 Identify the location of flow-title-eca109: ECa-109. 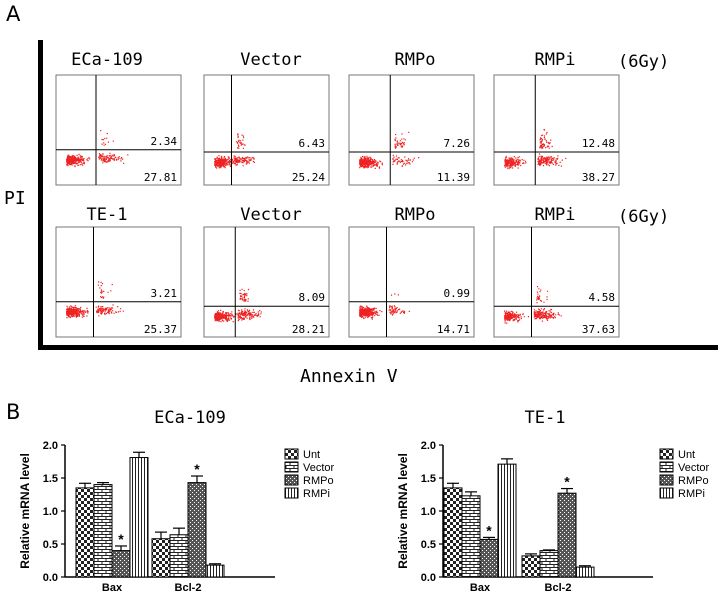
(107, 60).